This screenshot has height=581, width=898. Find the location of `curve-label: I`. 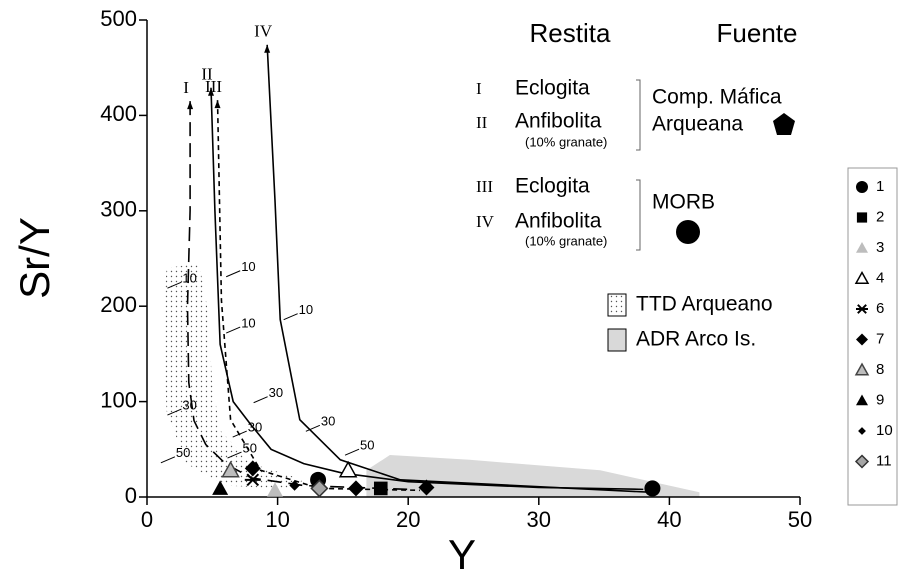

curve-label: I is located at coordinates (186, 87).